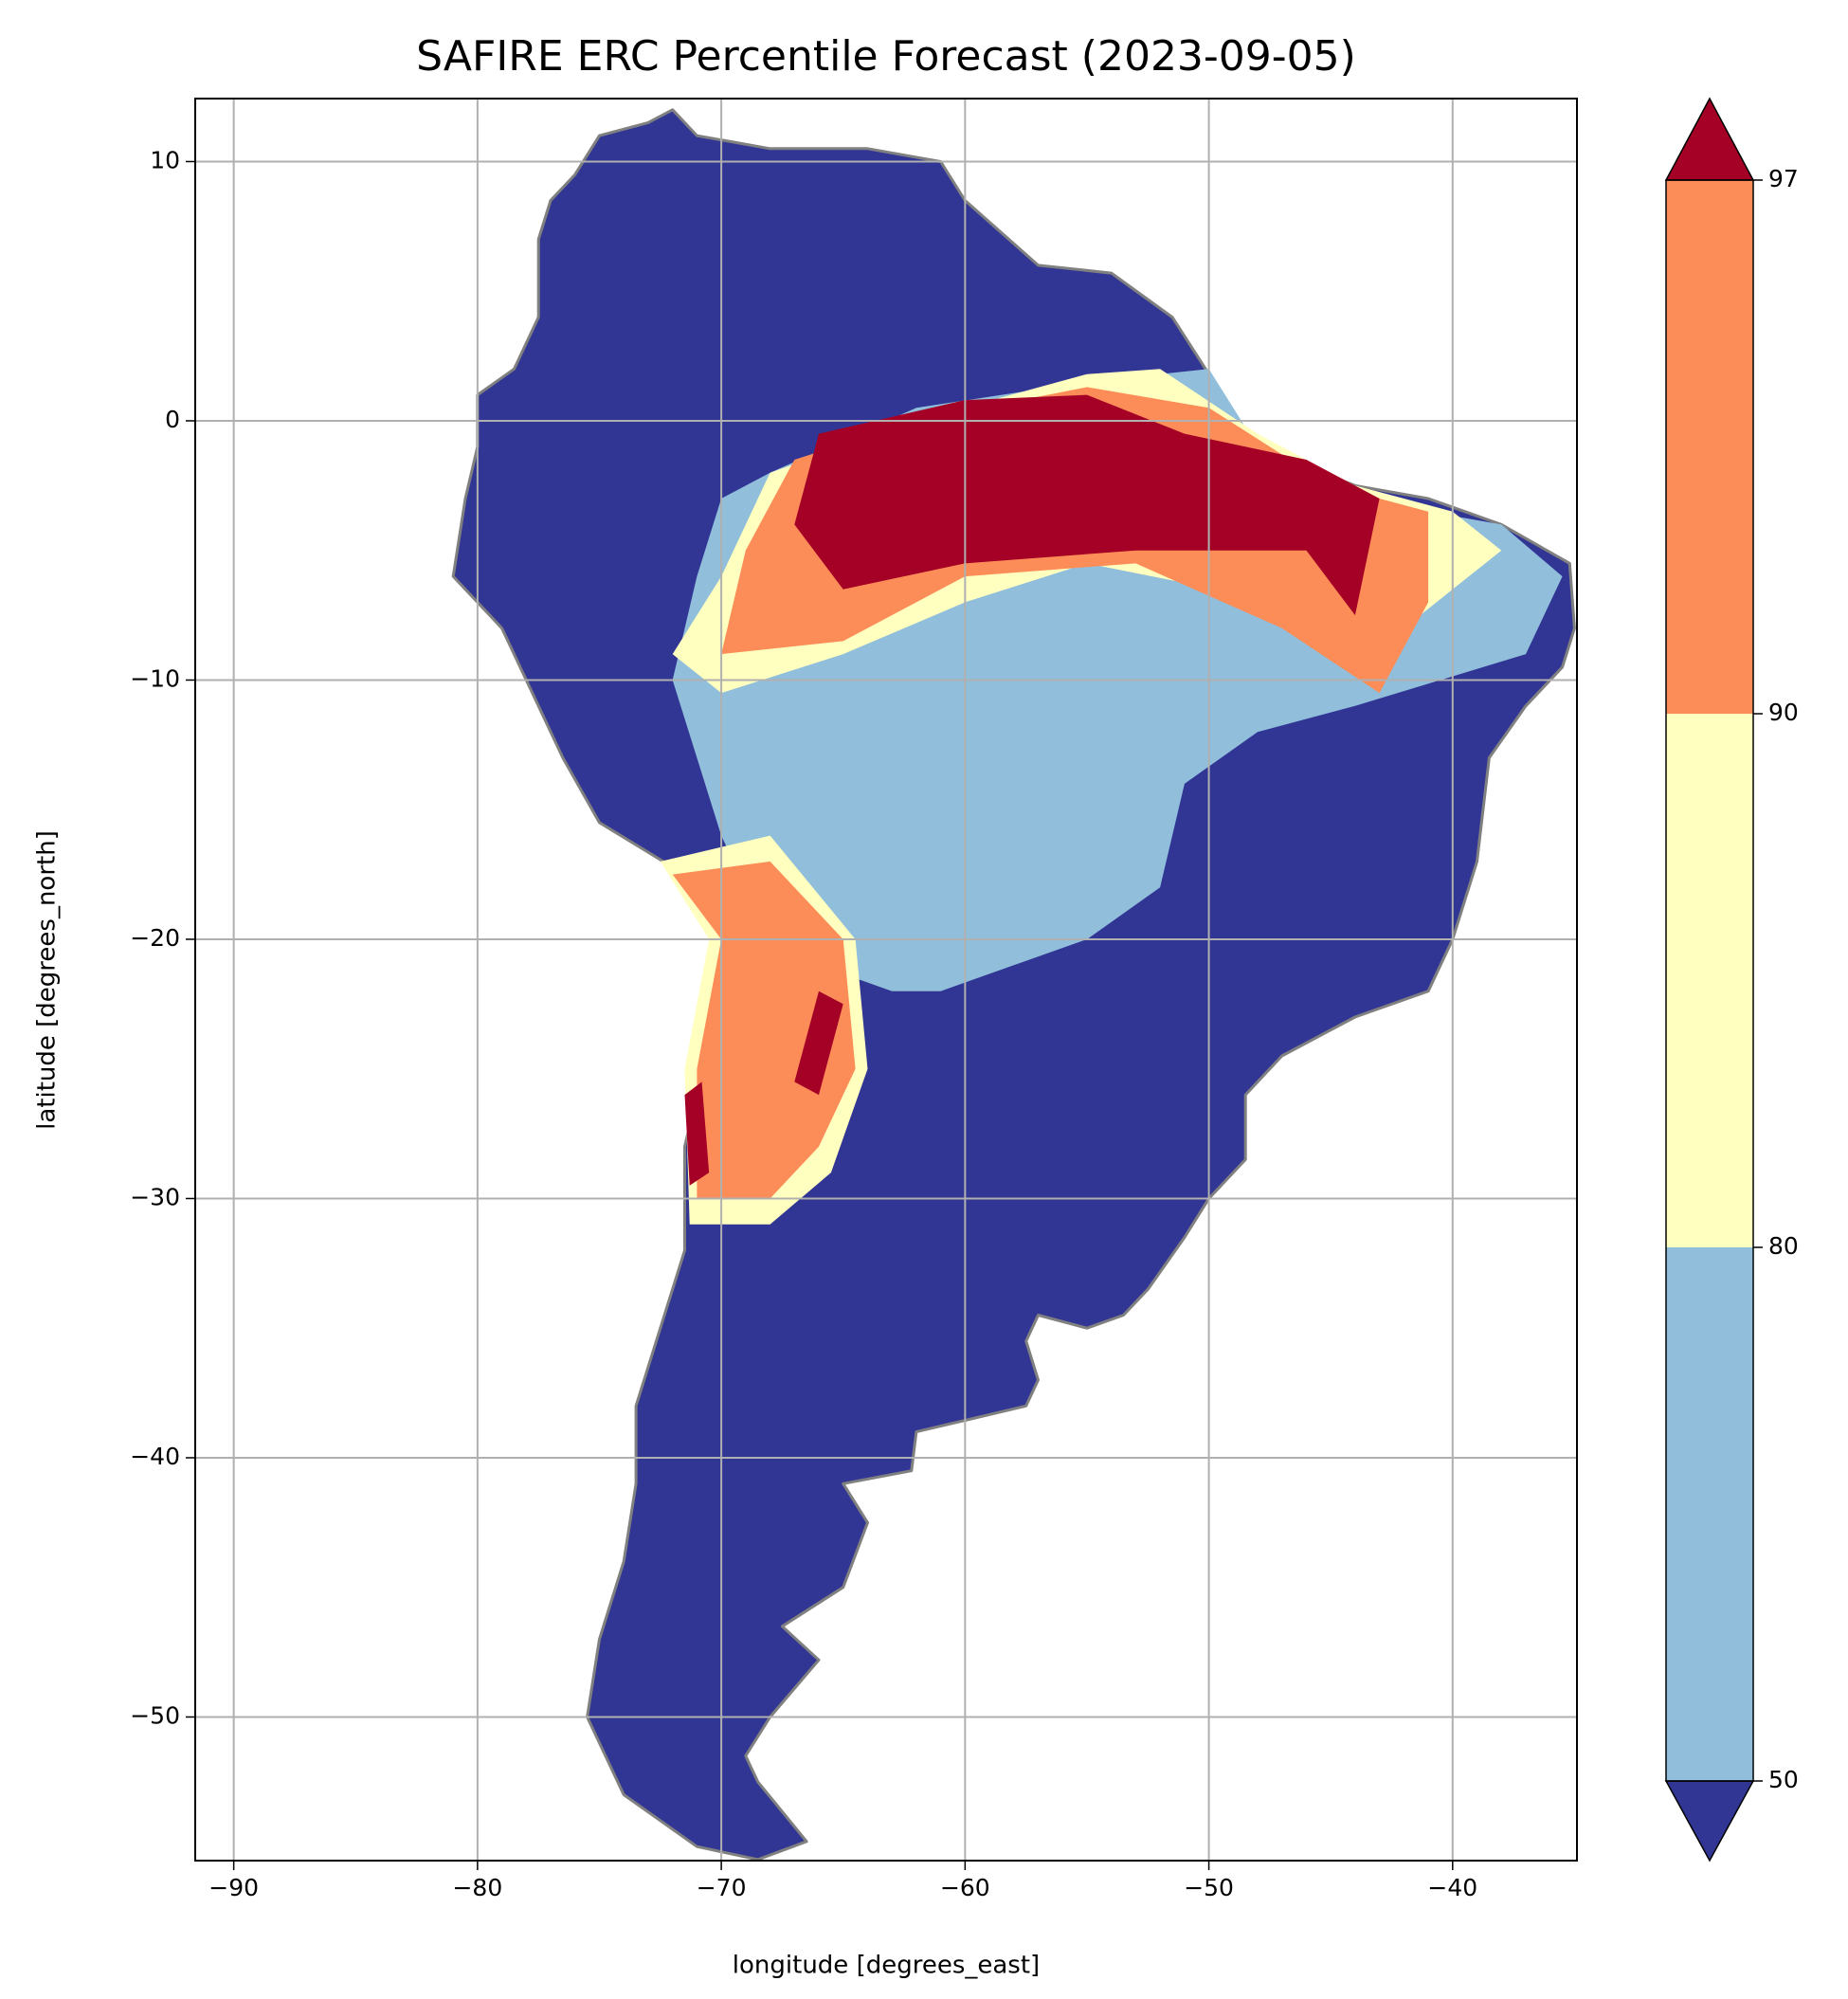  I want to click on y-tick-label: −10, so click(155, 678).